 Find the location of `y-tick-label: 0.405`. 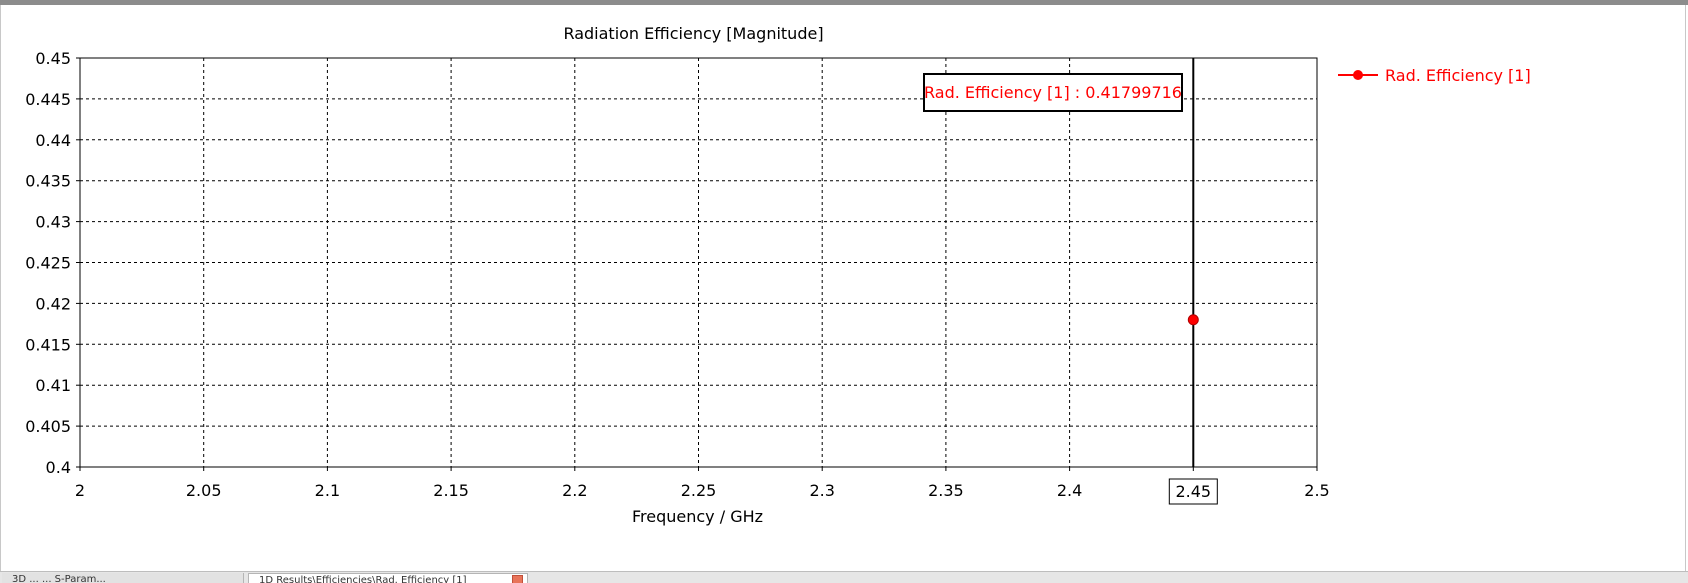

y-tick-label: 0.405 is located at coordinates (48, 426).